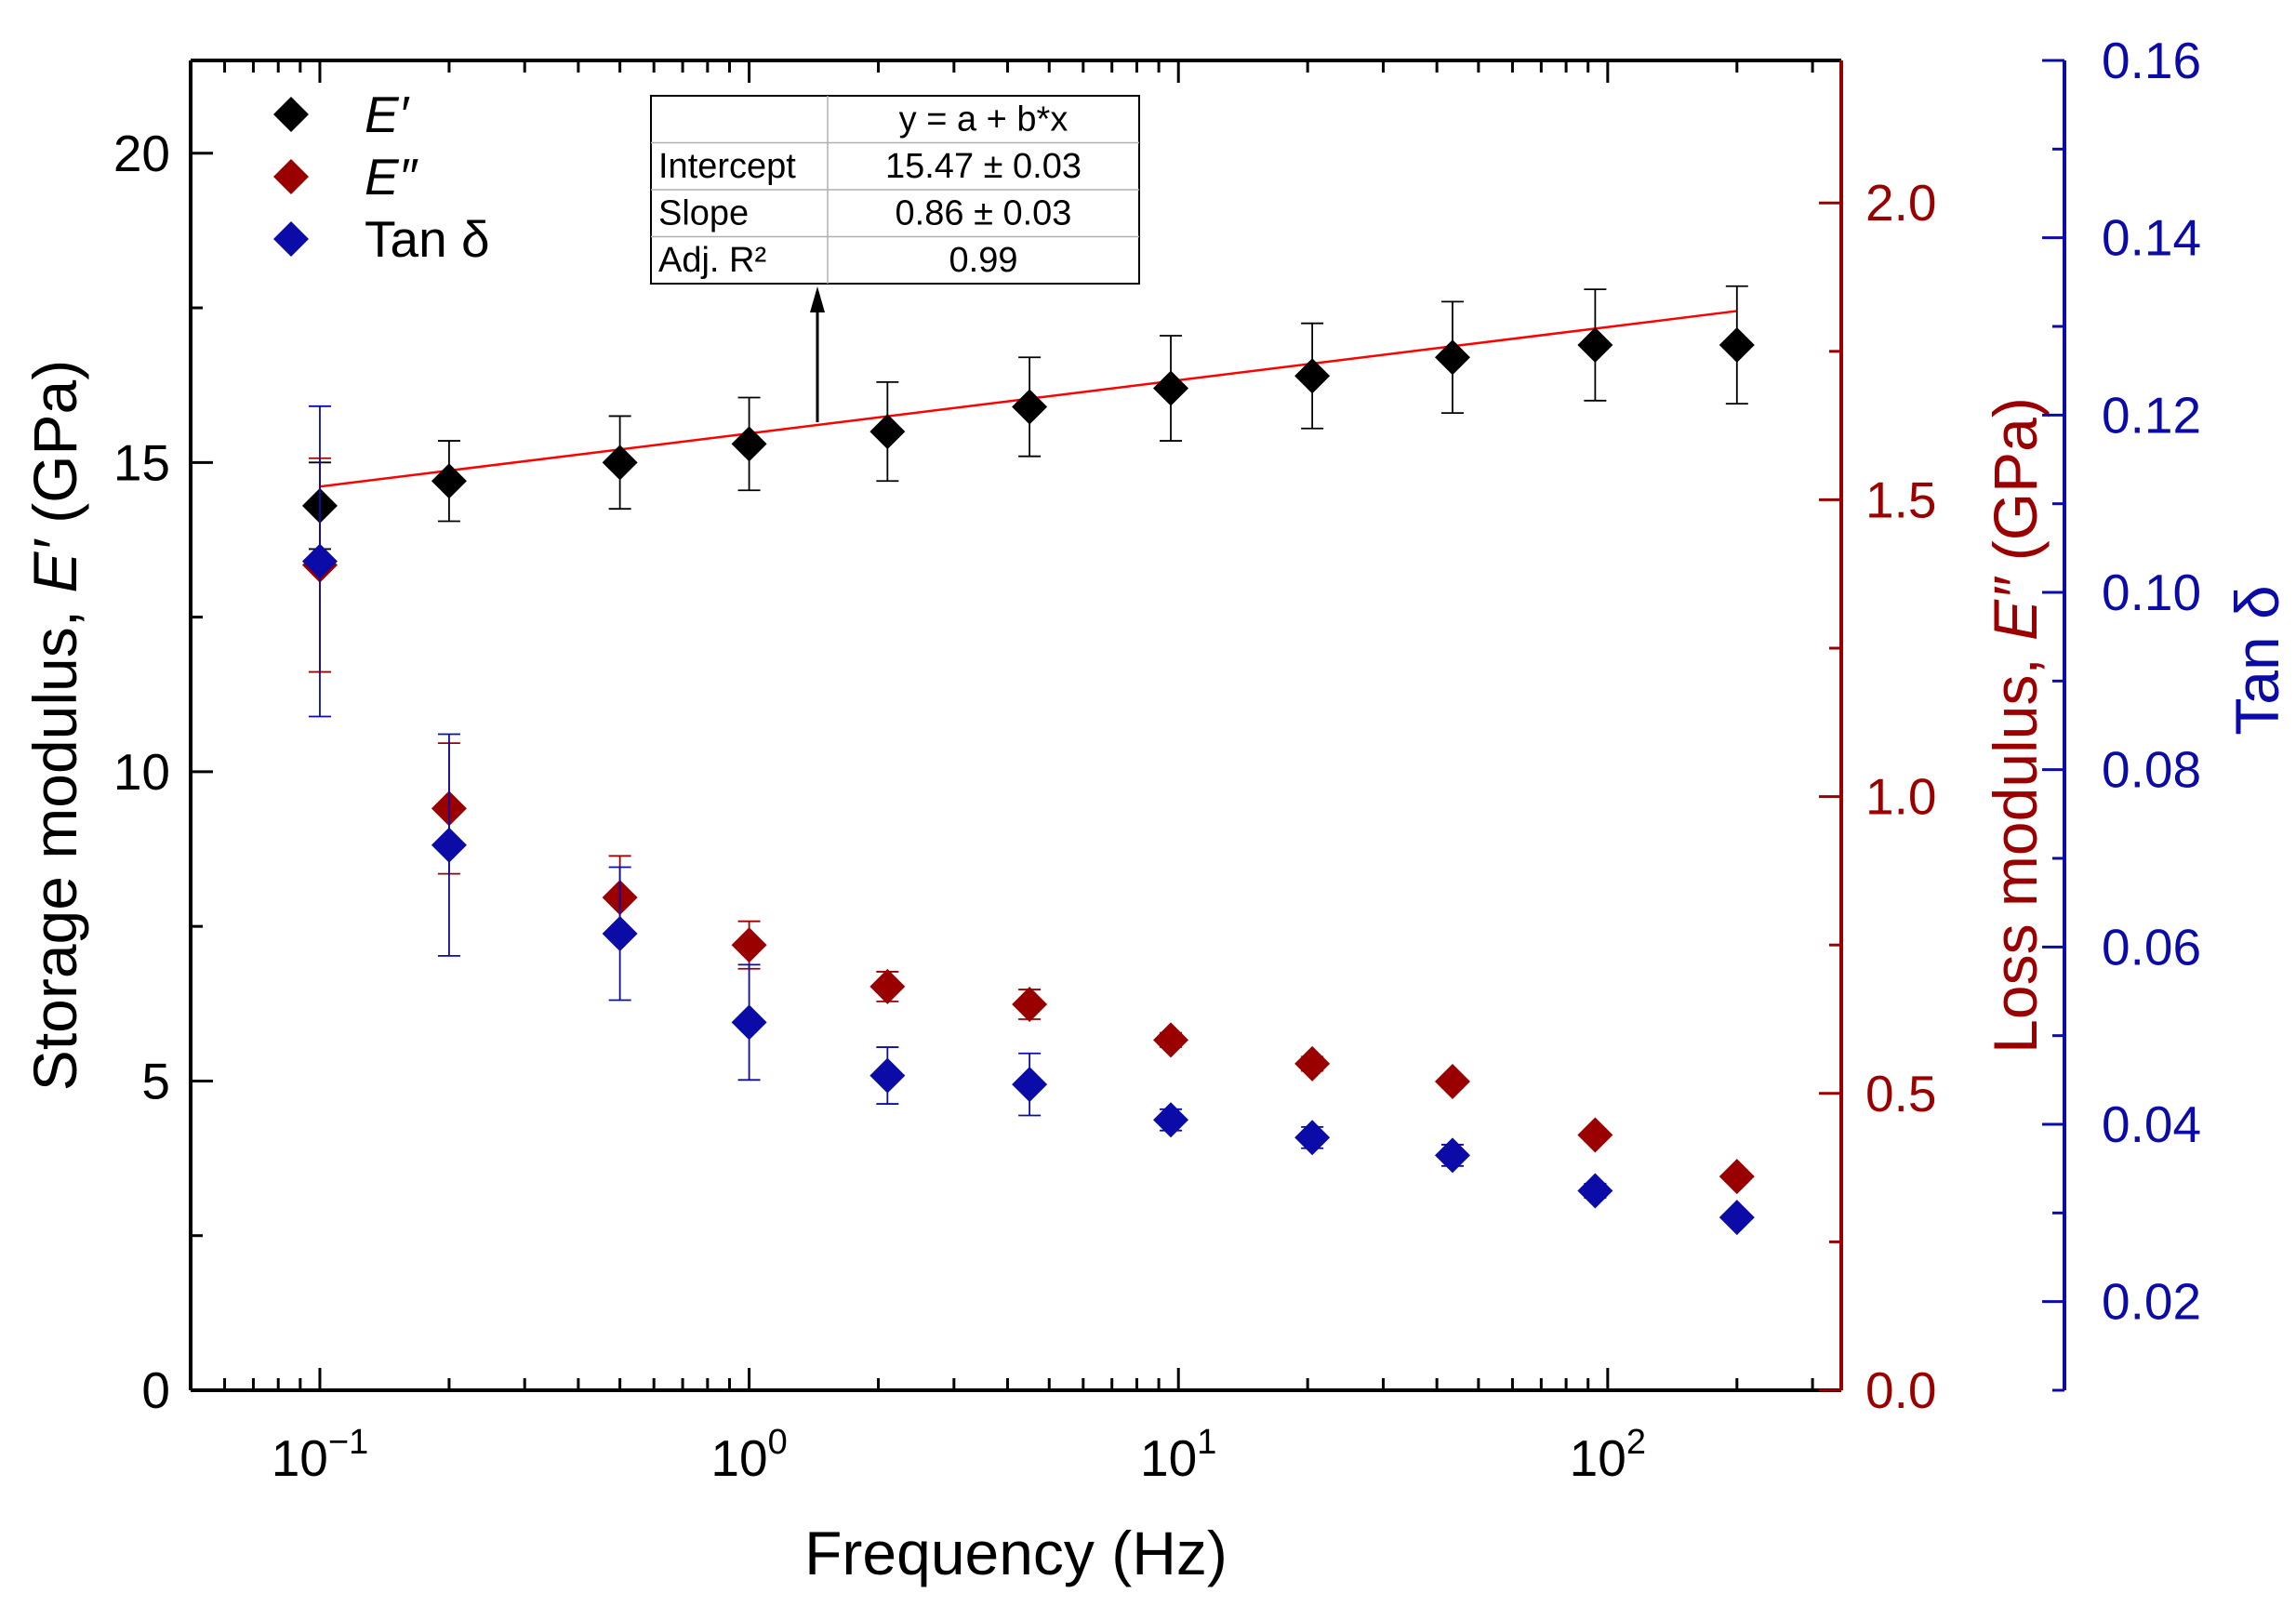  I want to click on left-tick-label: 15, so click(141, 462).